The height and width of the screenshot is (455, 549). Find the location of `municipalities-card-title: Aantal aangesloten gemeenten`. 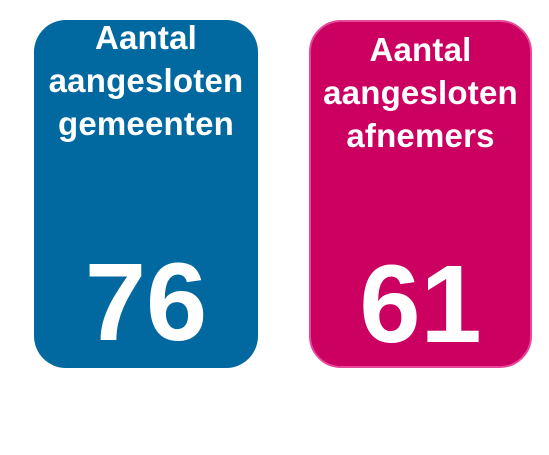

municipalities-card-title: Aantal aangesloten gemeenten is located at coordinates (146, 80).